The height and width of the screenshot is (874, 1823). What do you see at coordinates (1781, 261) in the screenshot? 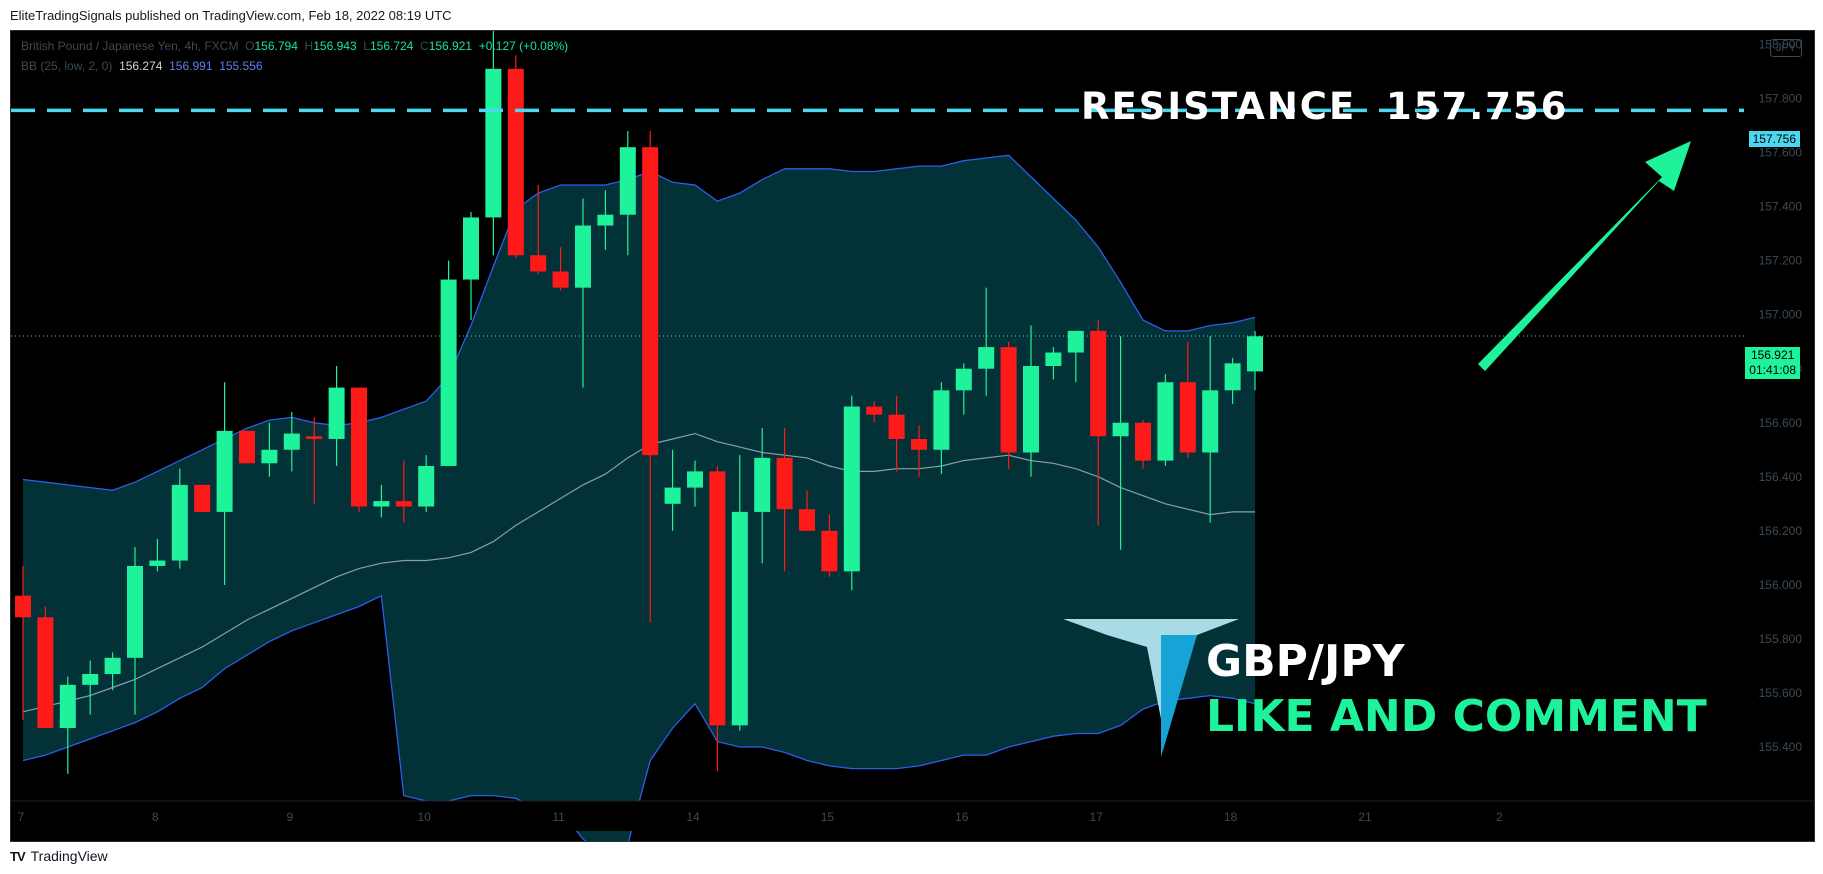
I see `y-tick-label: 157.200` at bounding box center [1781, 261].